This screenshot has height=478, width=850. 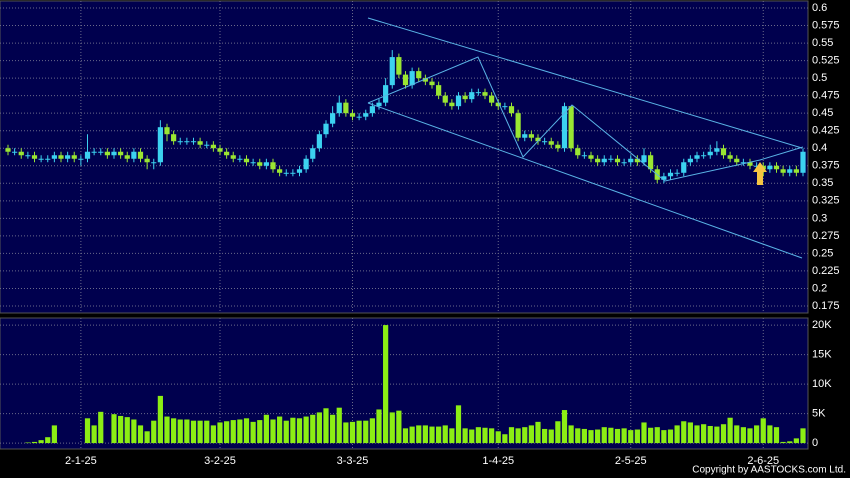 I want to click on y-tick-label: 0.35, so click(x=822, y=183).